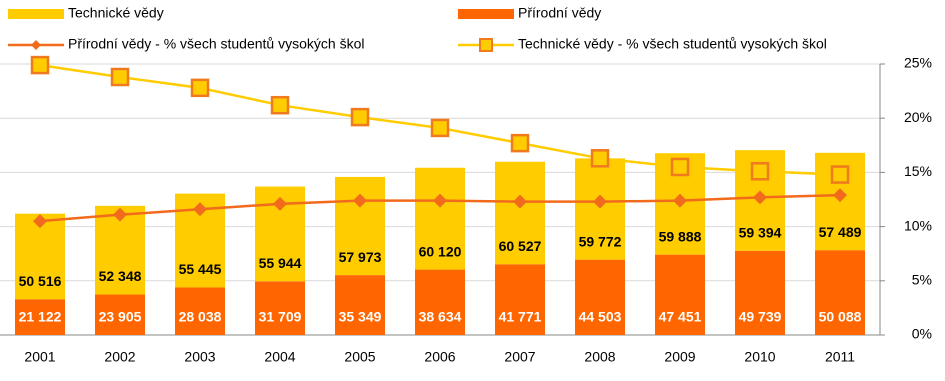  What do you see at coordinates (840, 232) in the screenshot?
I see `data-label: 57 489` at bounding box center [840, 232].